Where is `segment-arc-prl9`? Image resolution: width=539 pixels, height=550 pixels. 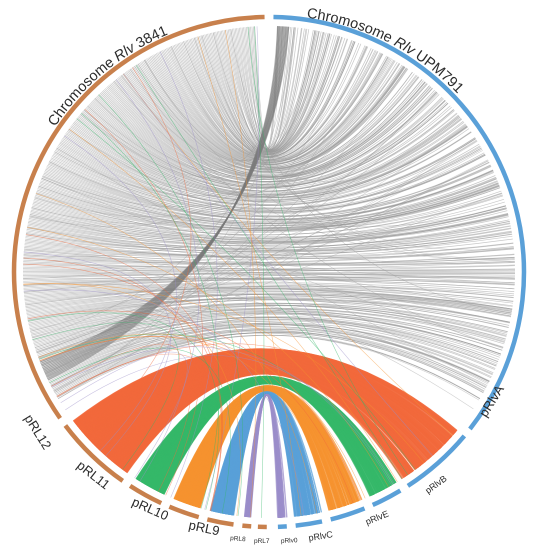
segment-arc-prl9 is located at coordinates (220, 522).